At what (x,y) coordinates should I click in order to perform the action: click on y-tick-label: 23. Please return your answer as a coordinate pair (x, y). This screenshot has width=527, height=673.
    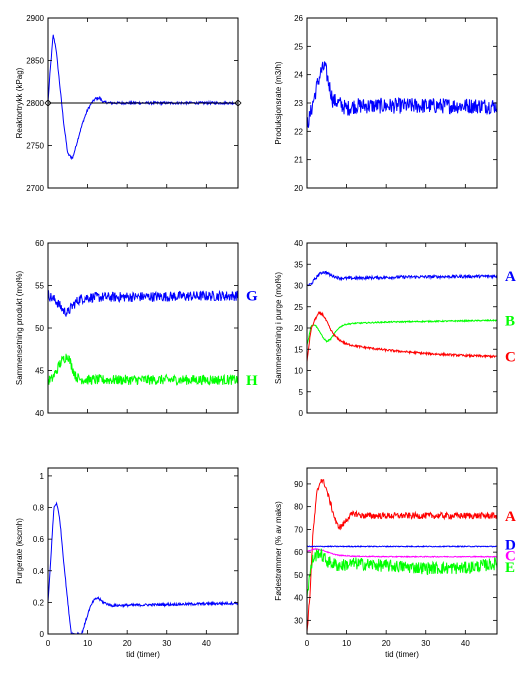
    Looking at the image, I should click on (298, 103).